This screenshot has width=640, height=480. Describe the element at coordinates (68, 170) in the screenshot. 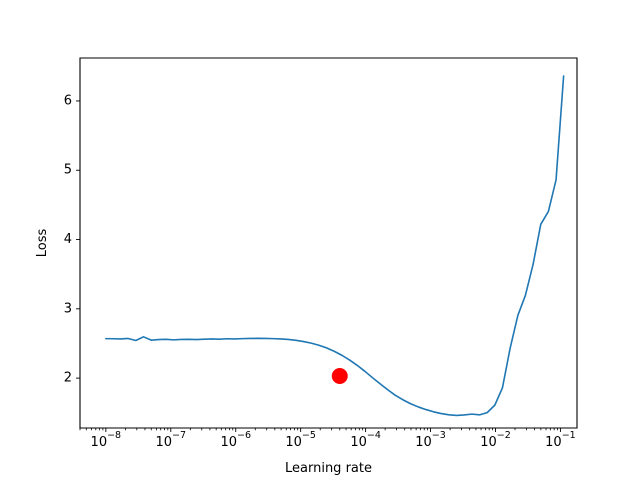

I see `y-tick-label: 5` at that location.